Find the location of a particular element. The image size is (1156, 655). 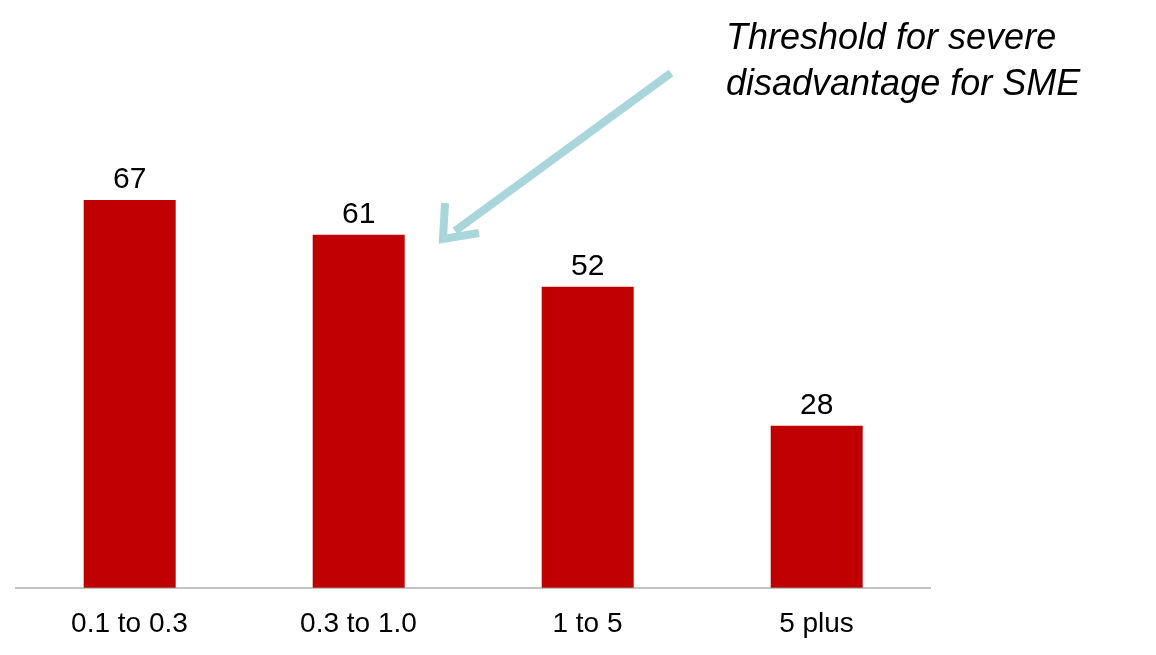

x-tick-label: 0.1 to 0.3 is located at coordinates (129, 622).